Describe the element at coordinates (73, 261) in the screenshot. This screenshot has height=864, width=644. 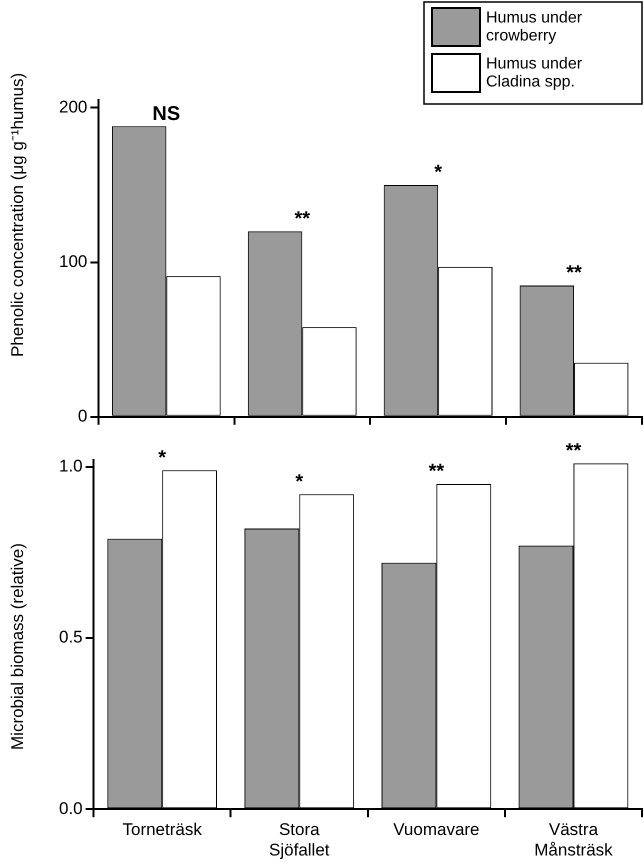
I see `y-tick-label: 100` at that location.